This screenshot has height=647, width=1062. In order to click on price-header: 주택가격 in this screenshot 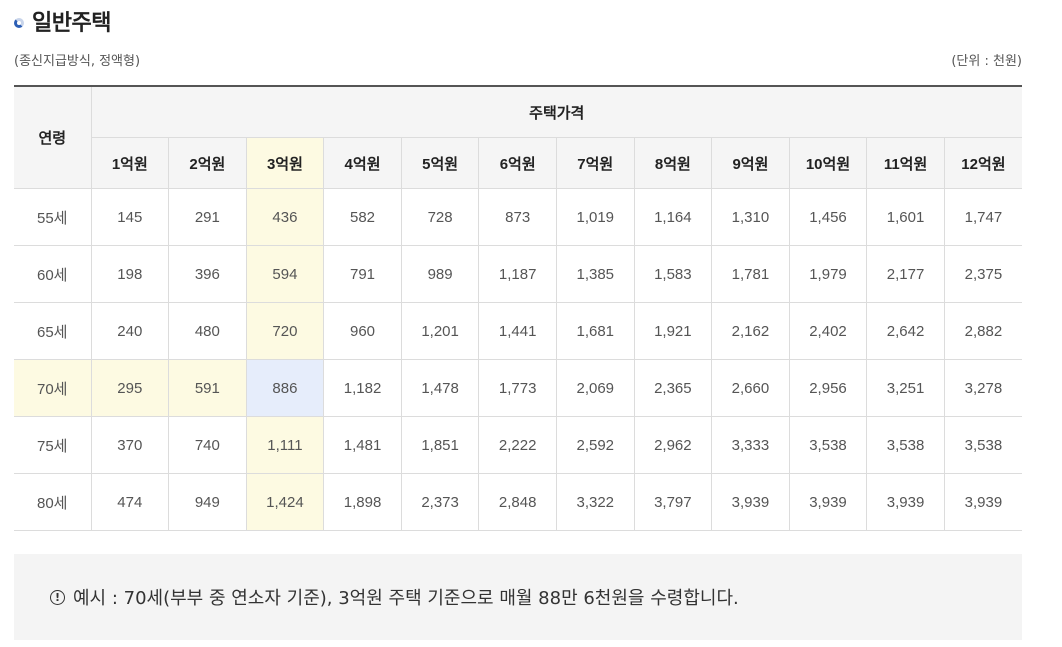, I will do `click(556, 112)`.